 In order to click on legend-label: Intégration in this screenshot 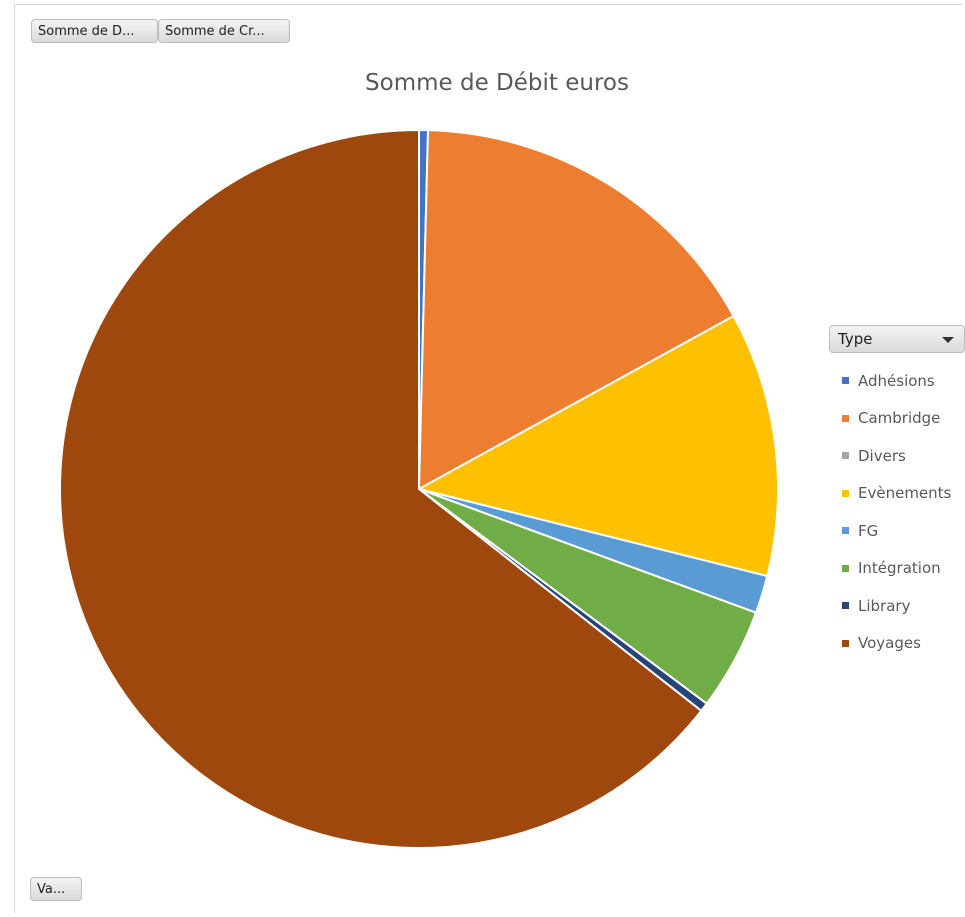, I will do `click(899, 568)`.